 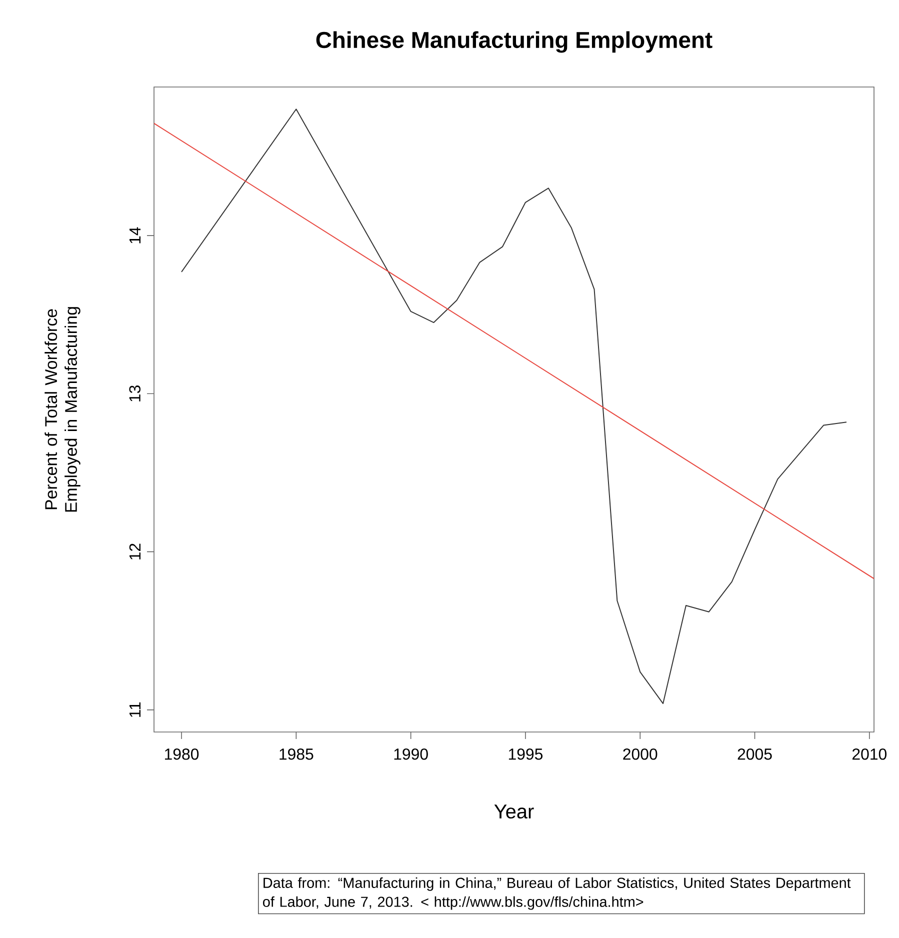 What do you see at coordinates (525, 754) in the screenshot?
I see `x-tick-label: 1995` at bounding box center [525, 754].